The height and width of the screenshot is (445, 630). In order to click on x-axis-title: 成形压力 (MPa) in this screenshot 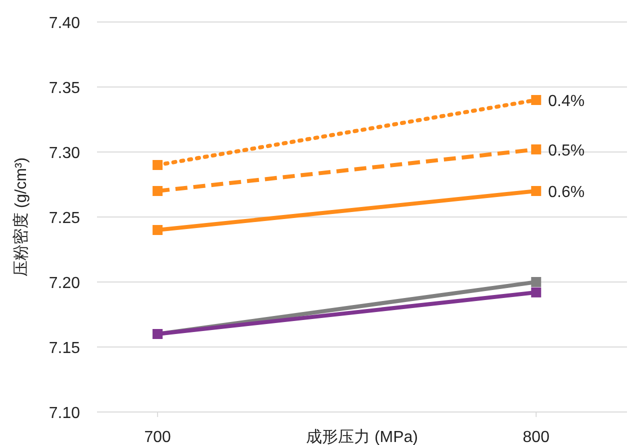, I will do `click(362, 436)`.